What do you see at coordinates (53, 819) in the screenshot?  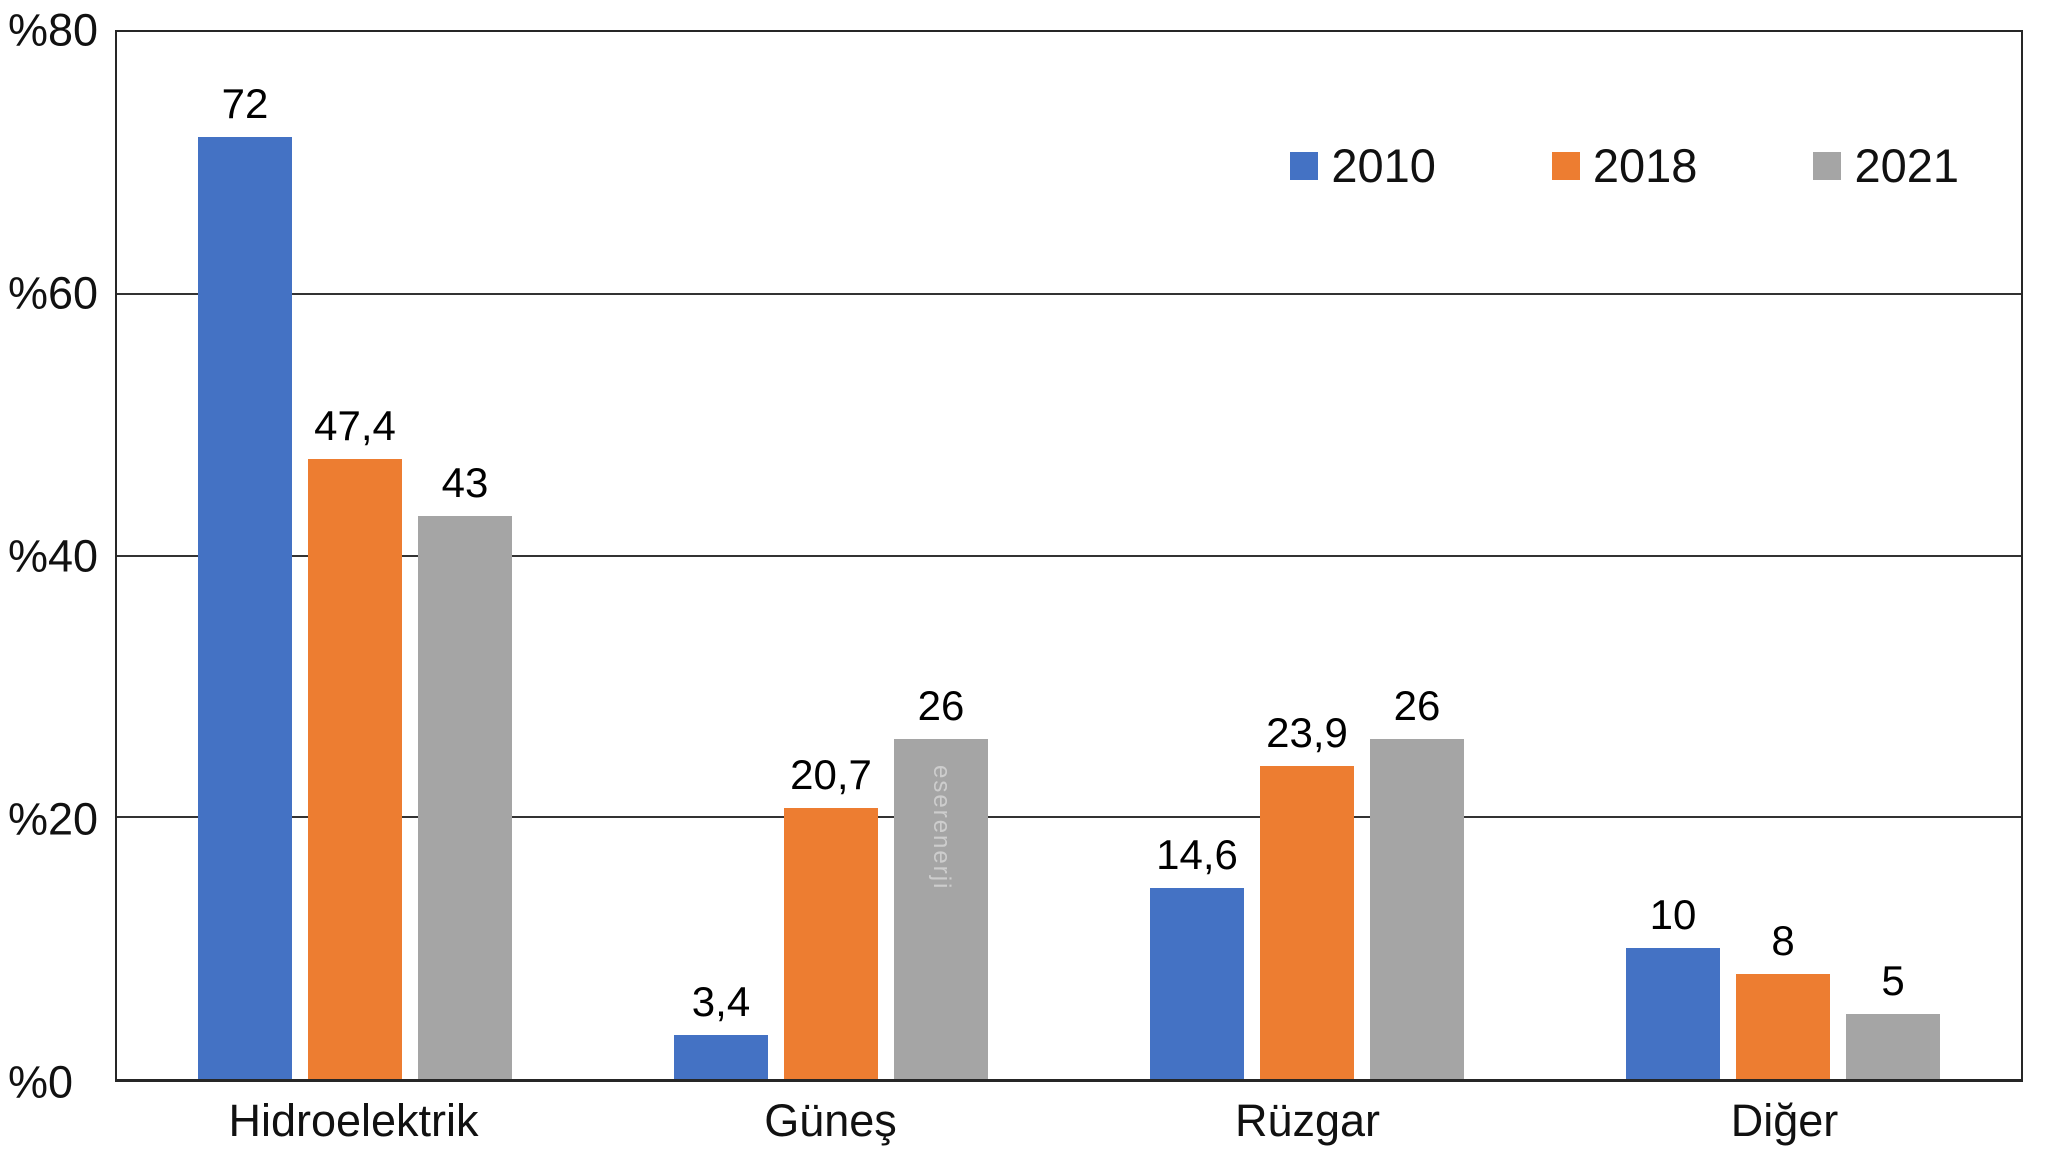 I see `y-tick-label: %20` at bounding box center [53, 819].